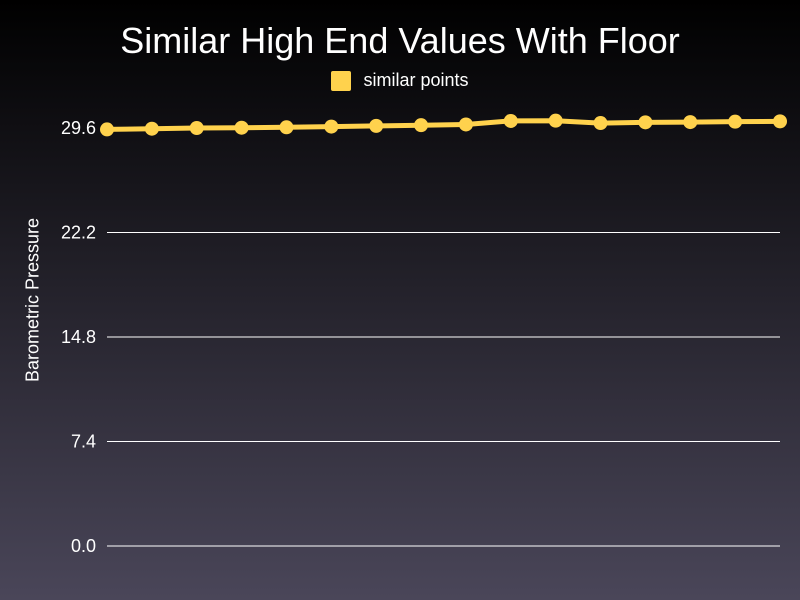  I want to click on series-similar-points, so click(443, 125).